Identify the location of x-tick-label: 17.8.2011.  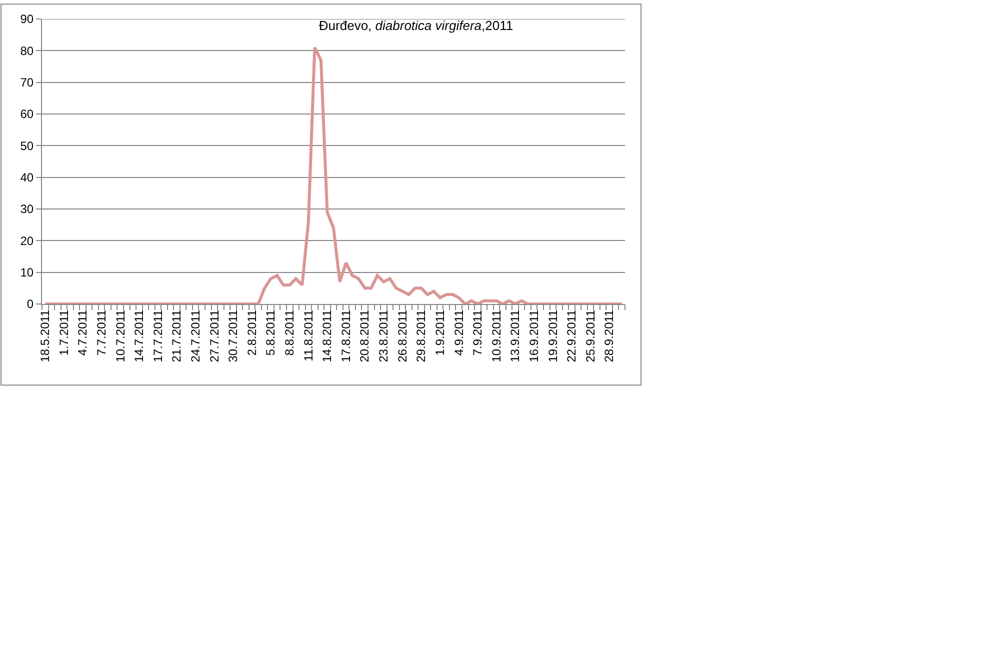
(345, 335).